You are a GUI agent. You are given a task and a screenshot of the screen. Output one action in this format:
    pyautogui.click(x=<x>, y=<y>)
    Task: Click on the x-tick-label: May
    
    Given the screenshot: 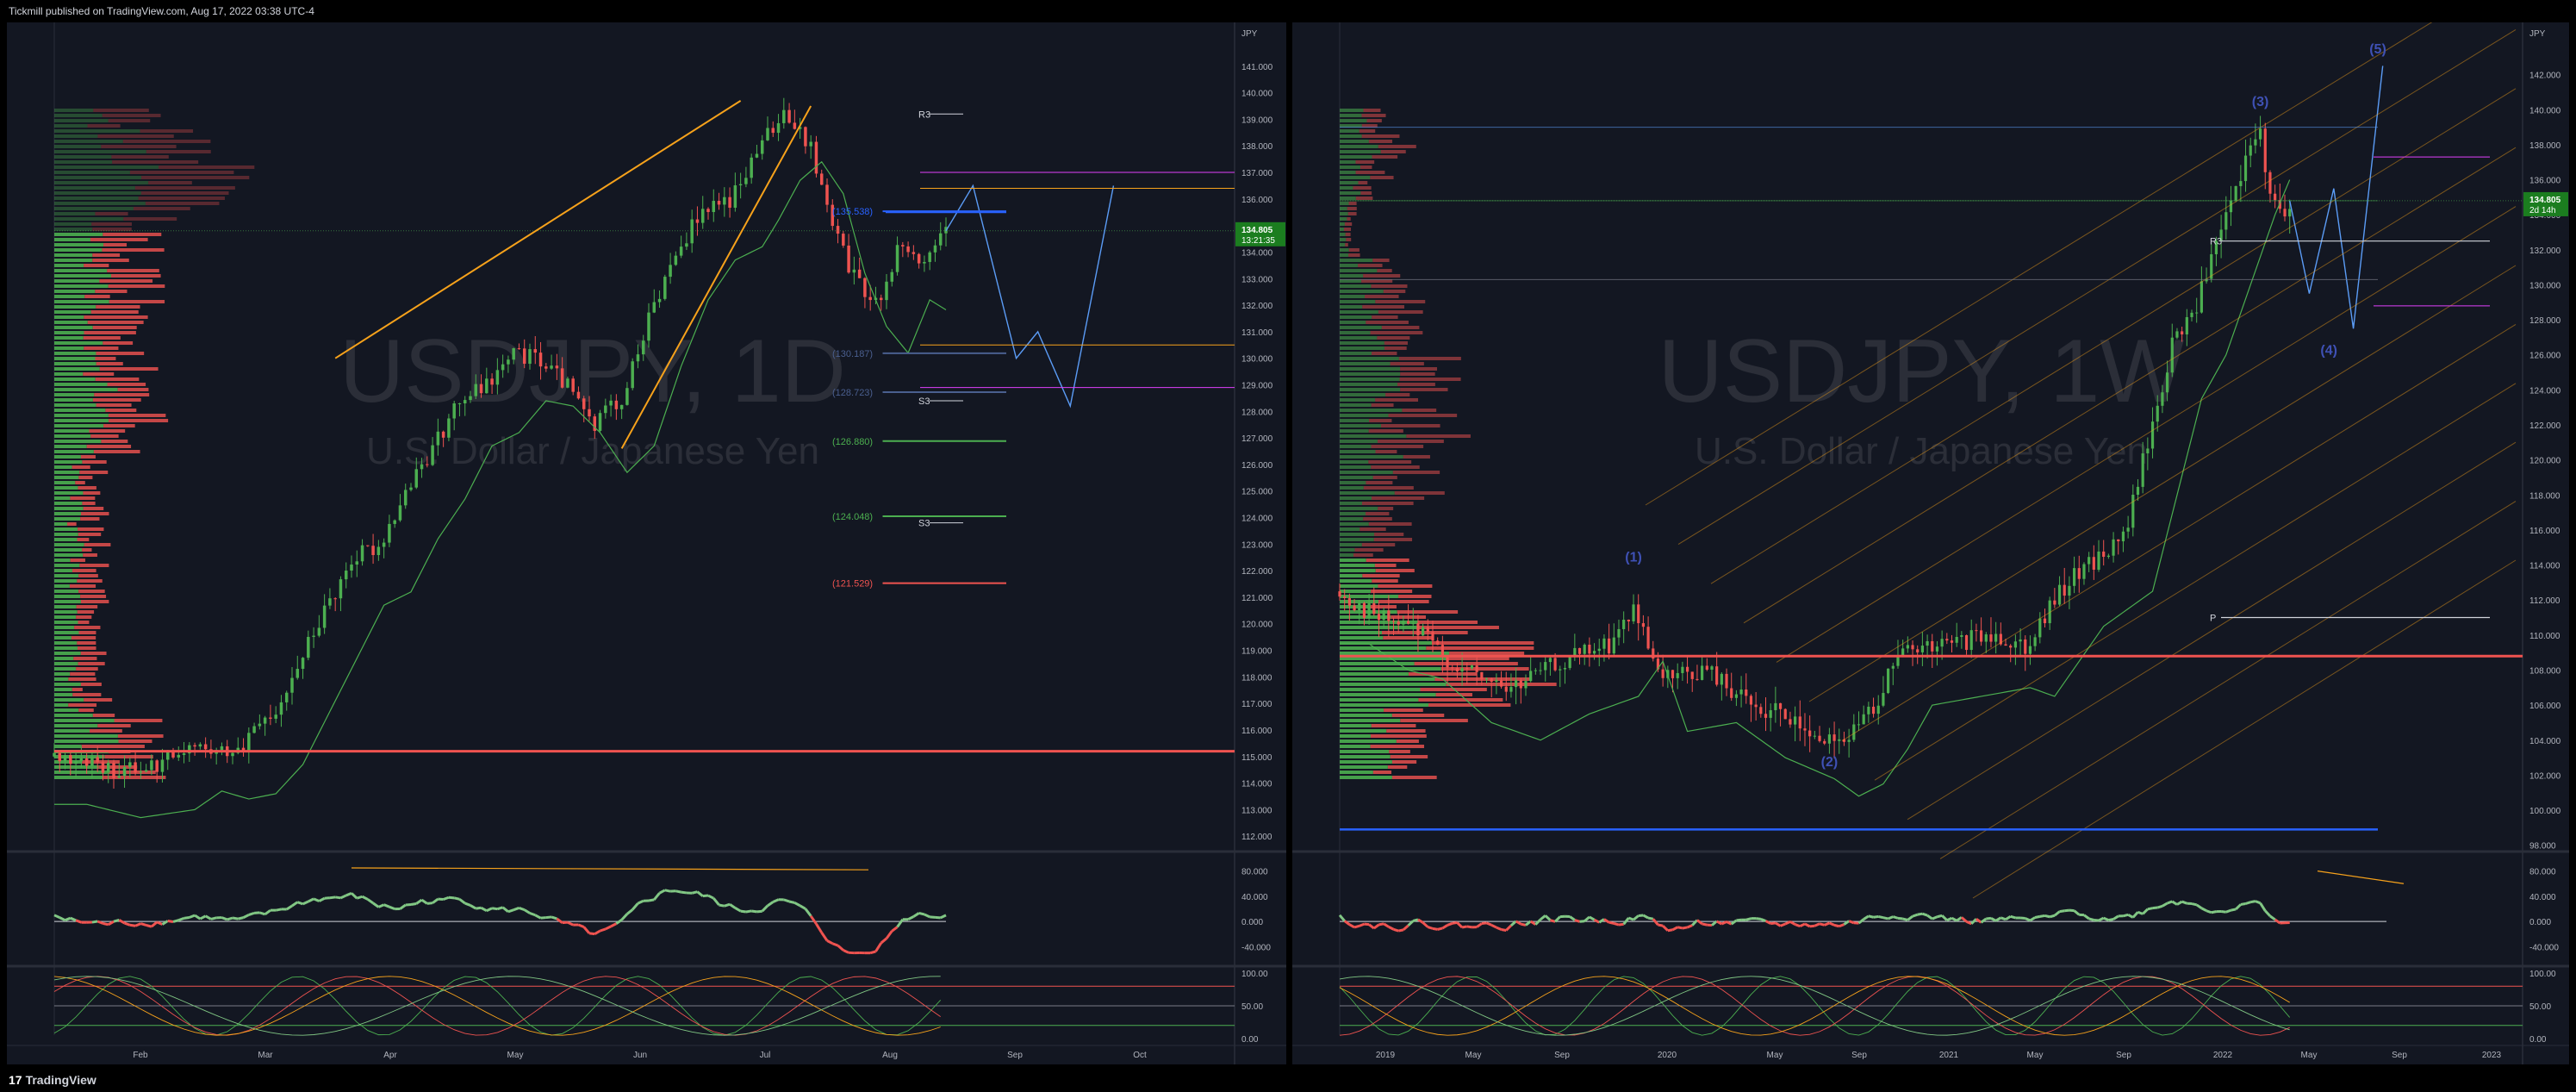 What is the action you would take?
    pyautogui.click(x=1474, y=1055)
    